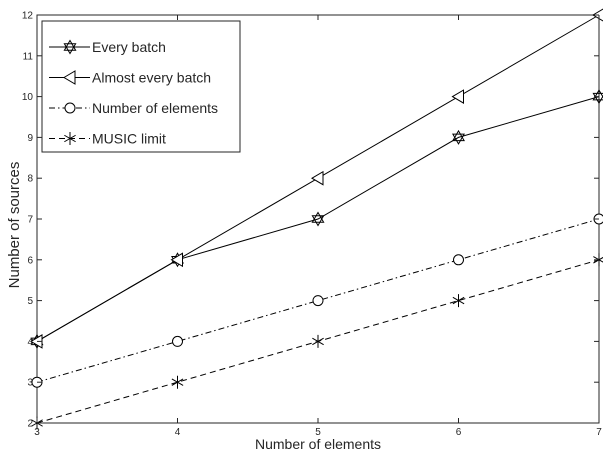 The height and width of the screenshot is (453, 603). I want to click on y-tick-label: 2, so click(30, 424).